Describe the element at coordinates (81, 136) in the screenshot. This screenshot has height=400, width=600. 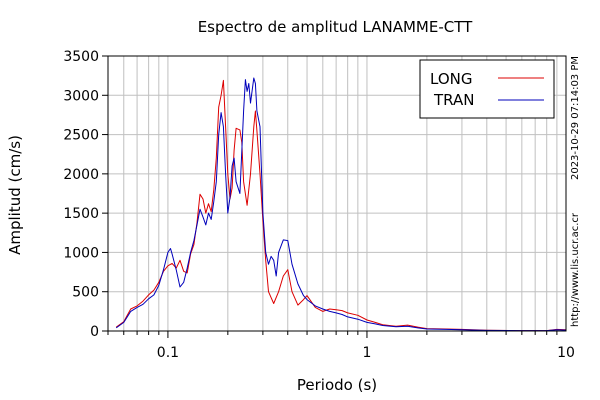
I see `y-tick-label: 2500` at that location.